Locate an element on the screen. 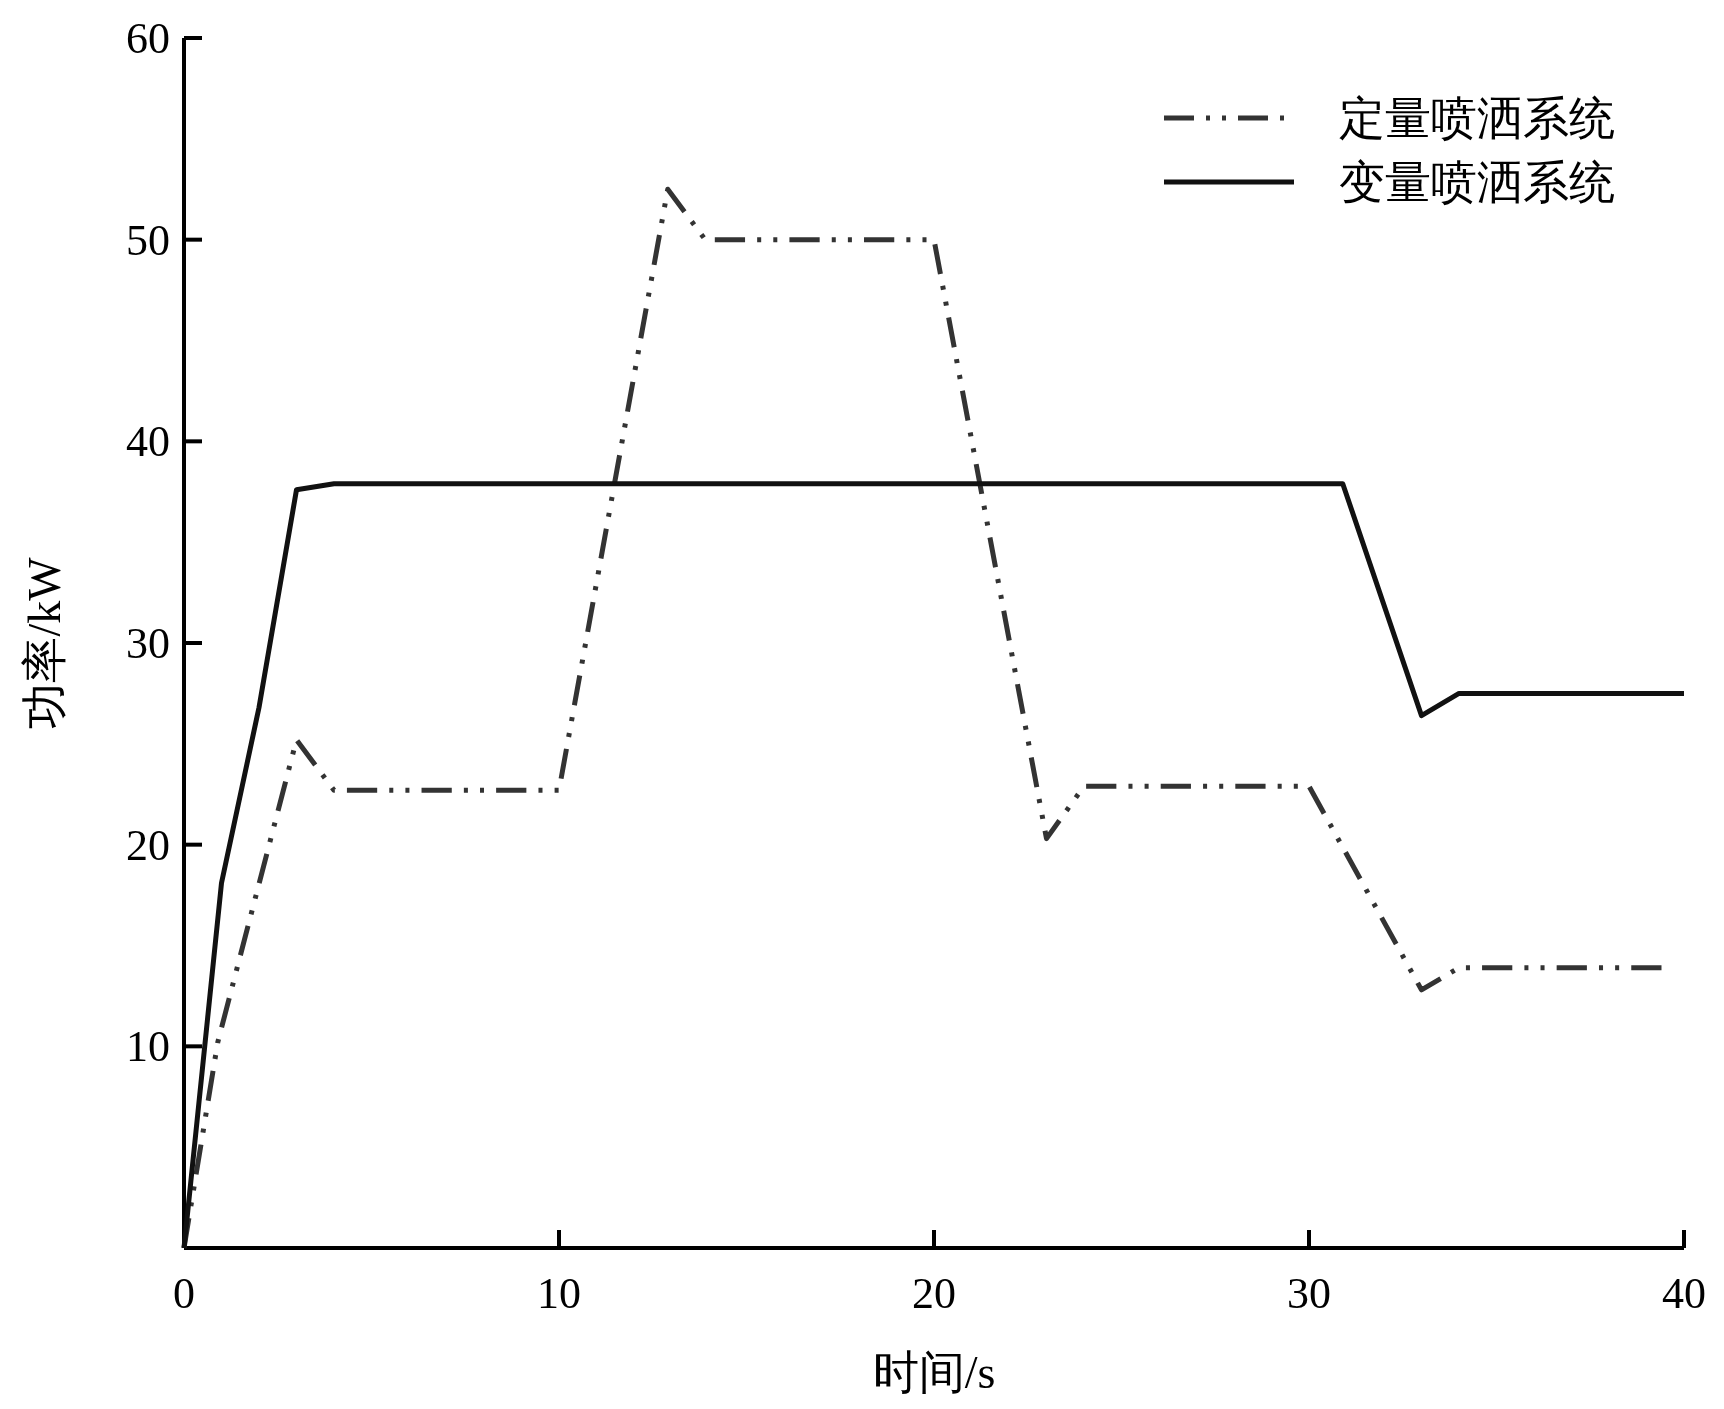  x-tick-label: 20 is located at coordinates (934, 1293).